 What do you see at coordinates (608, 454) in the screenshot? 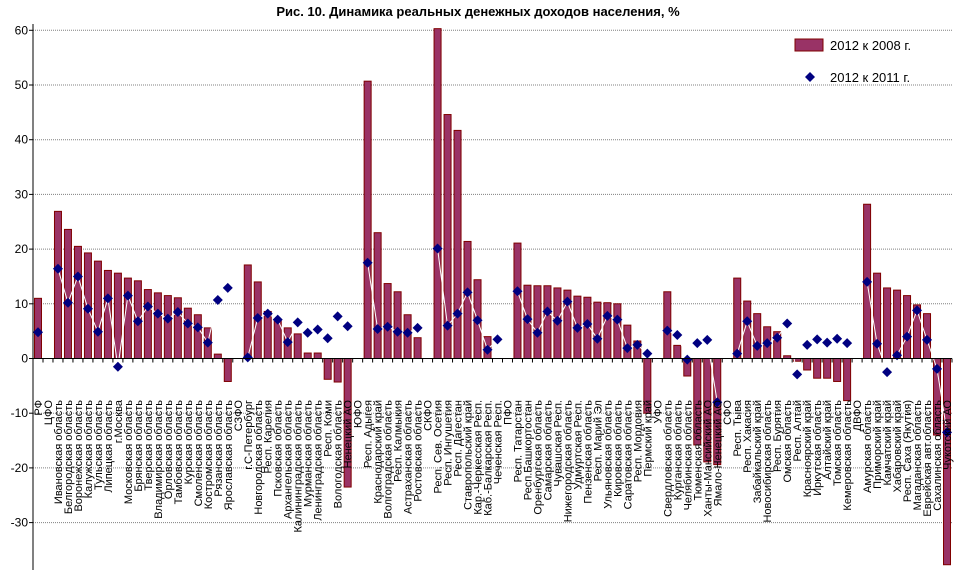
I see `category-label: Ульяновская область` at bounding box center [608, 454].